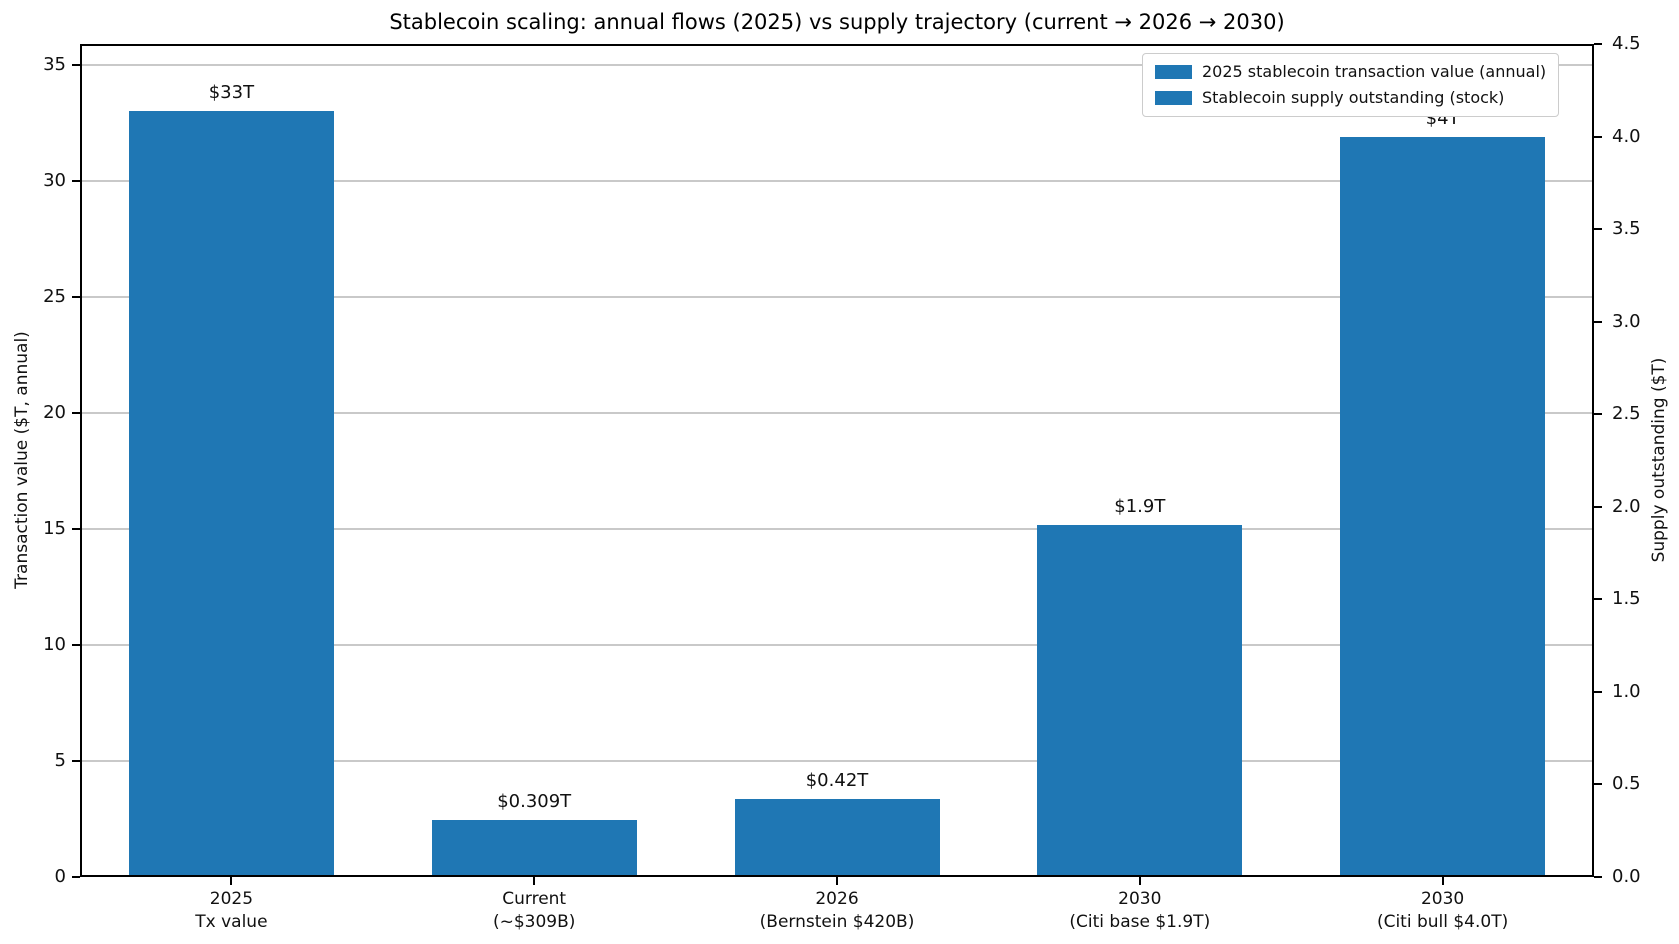 The image size is (1679, 944). I want to click on right-axis-tick-label: 1.0, so click(1626, 691).